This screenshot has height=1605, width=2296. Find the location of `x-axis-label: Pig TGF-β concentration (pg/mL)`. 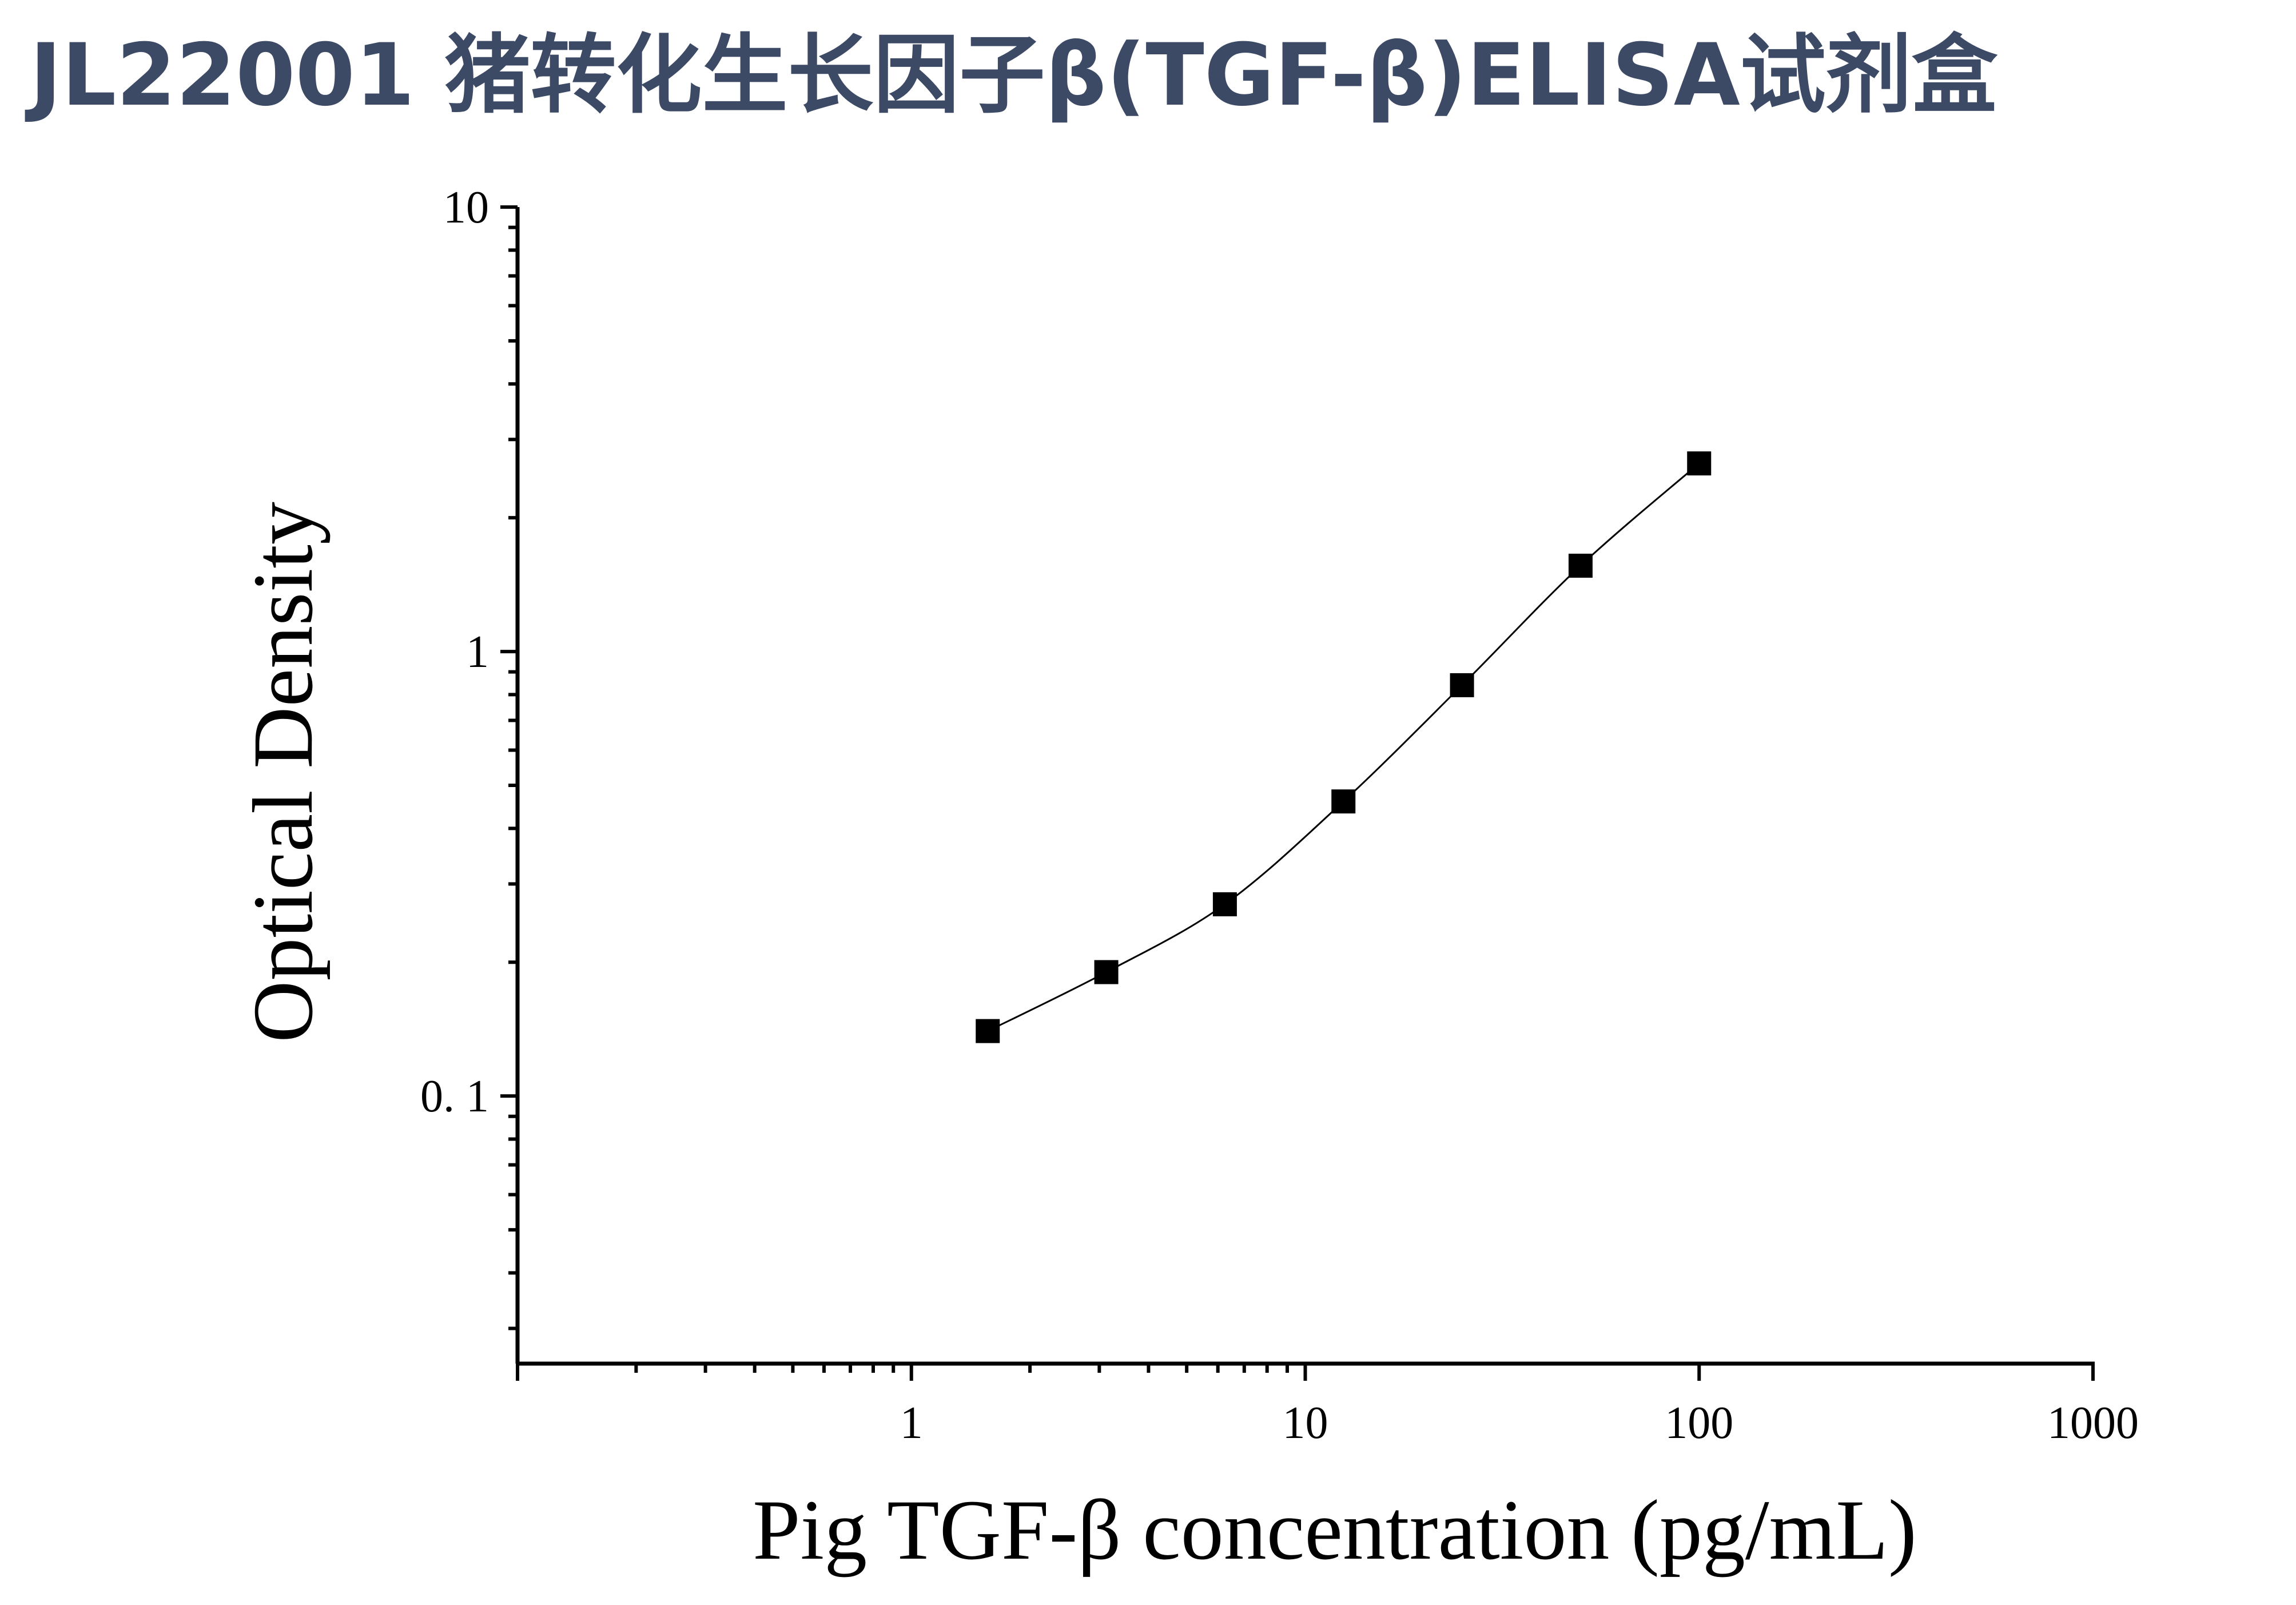

x-axis-label: Pig TGF-β concentration (pg/mL) is located at coordinates (1335, 1530).